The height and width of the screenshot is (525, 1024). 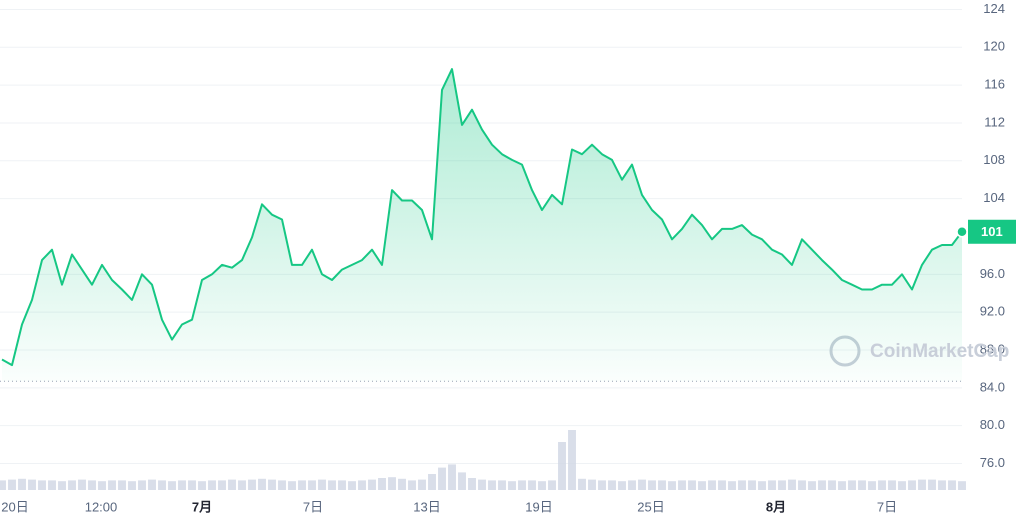 What do you see at coordinates (962, 232) in the screenshot?
I see `last-point` at bounding box center [962, 232].